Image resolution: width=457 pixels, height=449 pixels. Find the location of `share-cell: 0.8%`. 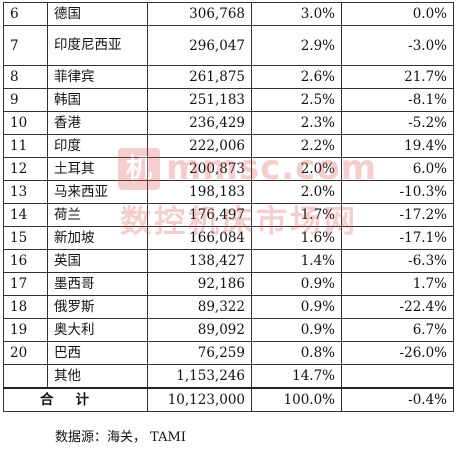

share-cell: 0.8% is located at coordinates (296, 353).